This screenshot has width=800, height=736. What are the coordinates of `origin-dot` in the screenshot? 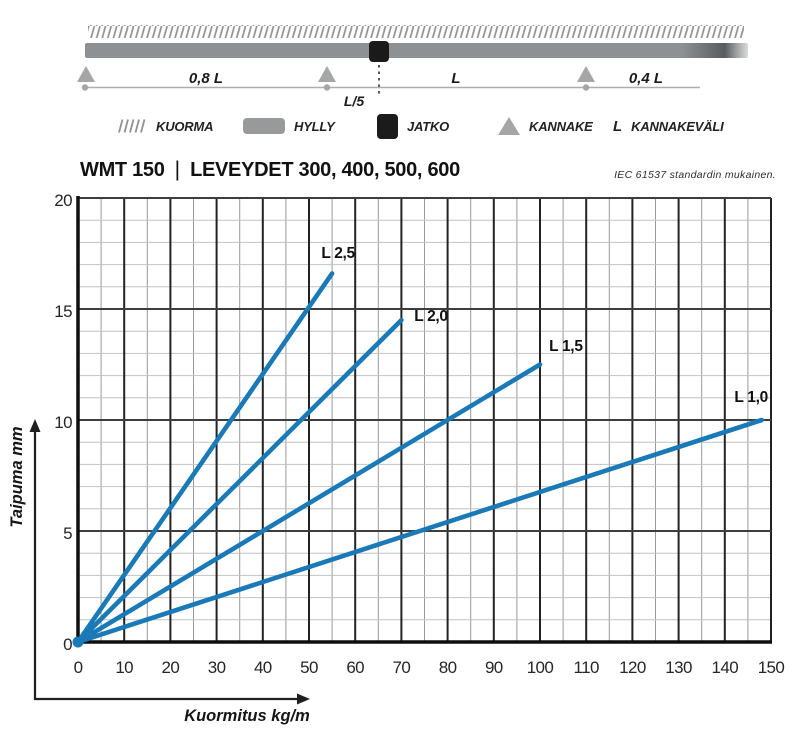 It's located at (78, 642).